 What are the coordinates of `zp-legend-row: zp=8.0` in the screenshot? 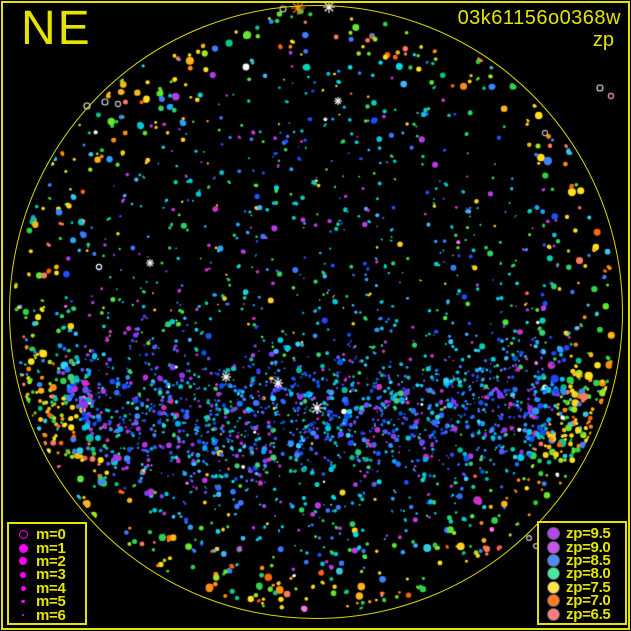 It's located at (585, 574).